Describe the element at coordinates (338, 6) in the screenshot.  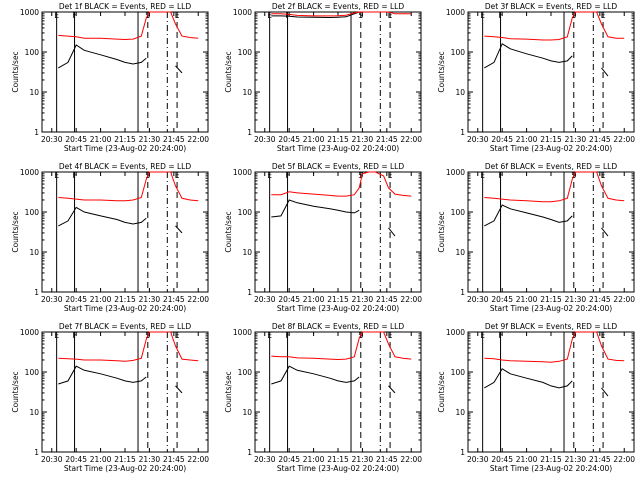
I see `panel-title: Det 2f BLACK = Events, RED = LLD` at that location.